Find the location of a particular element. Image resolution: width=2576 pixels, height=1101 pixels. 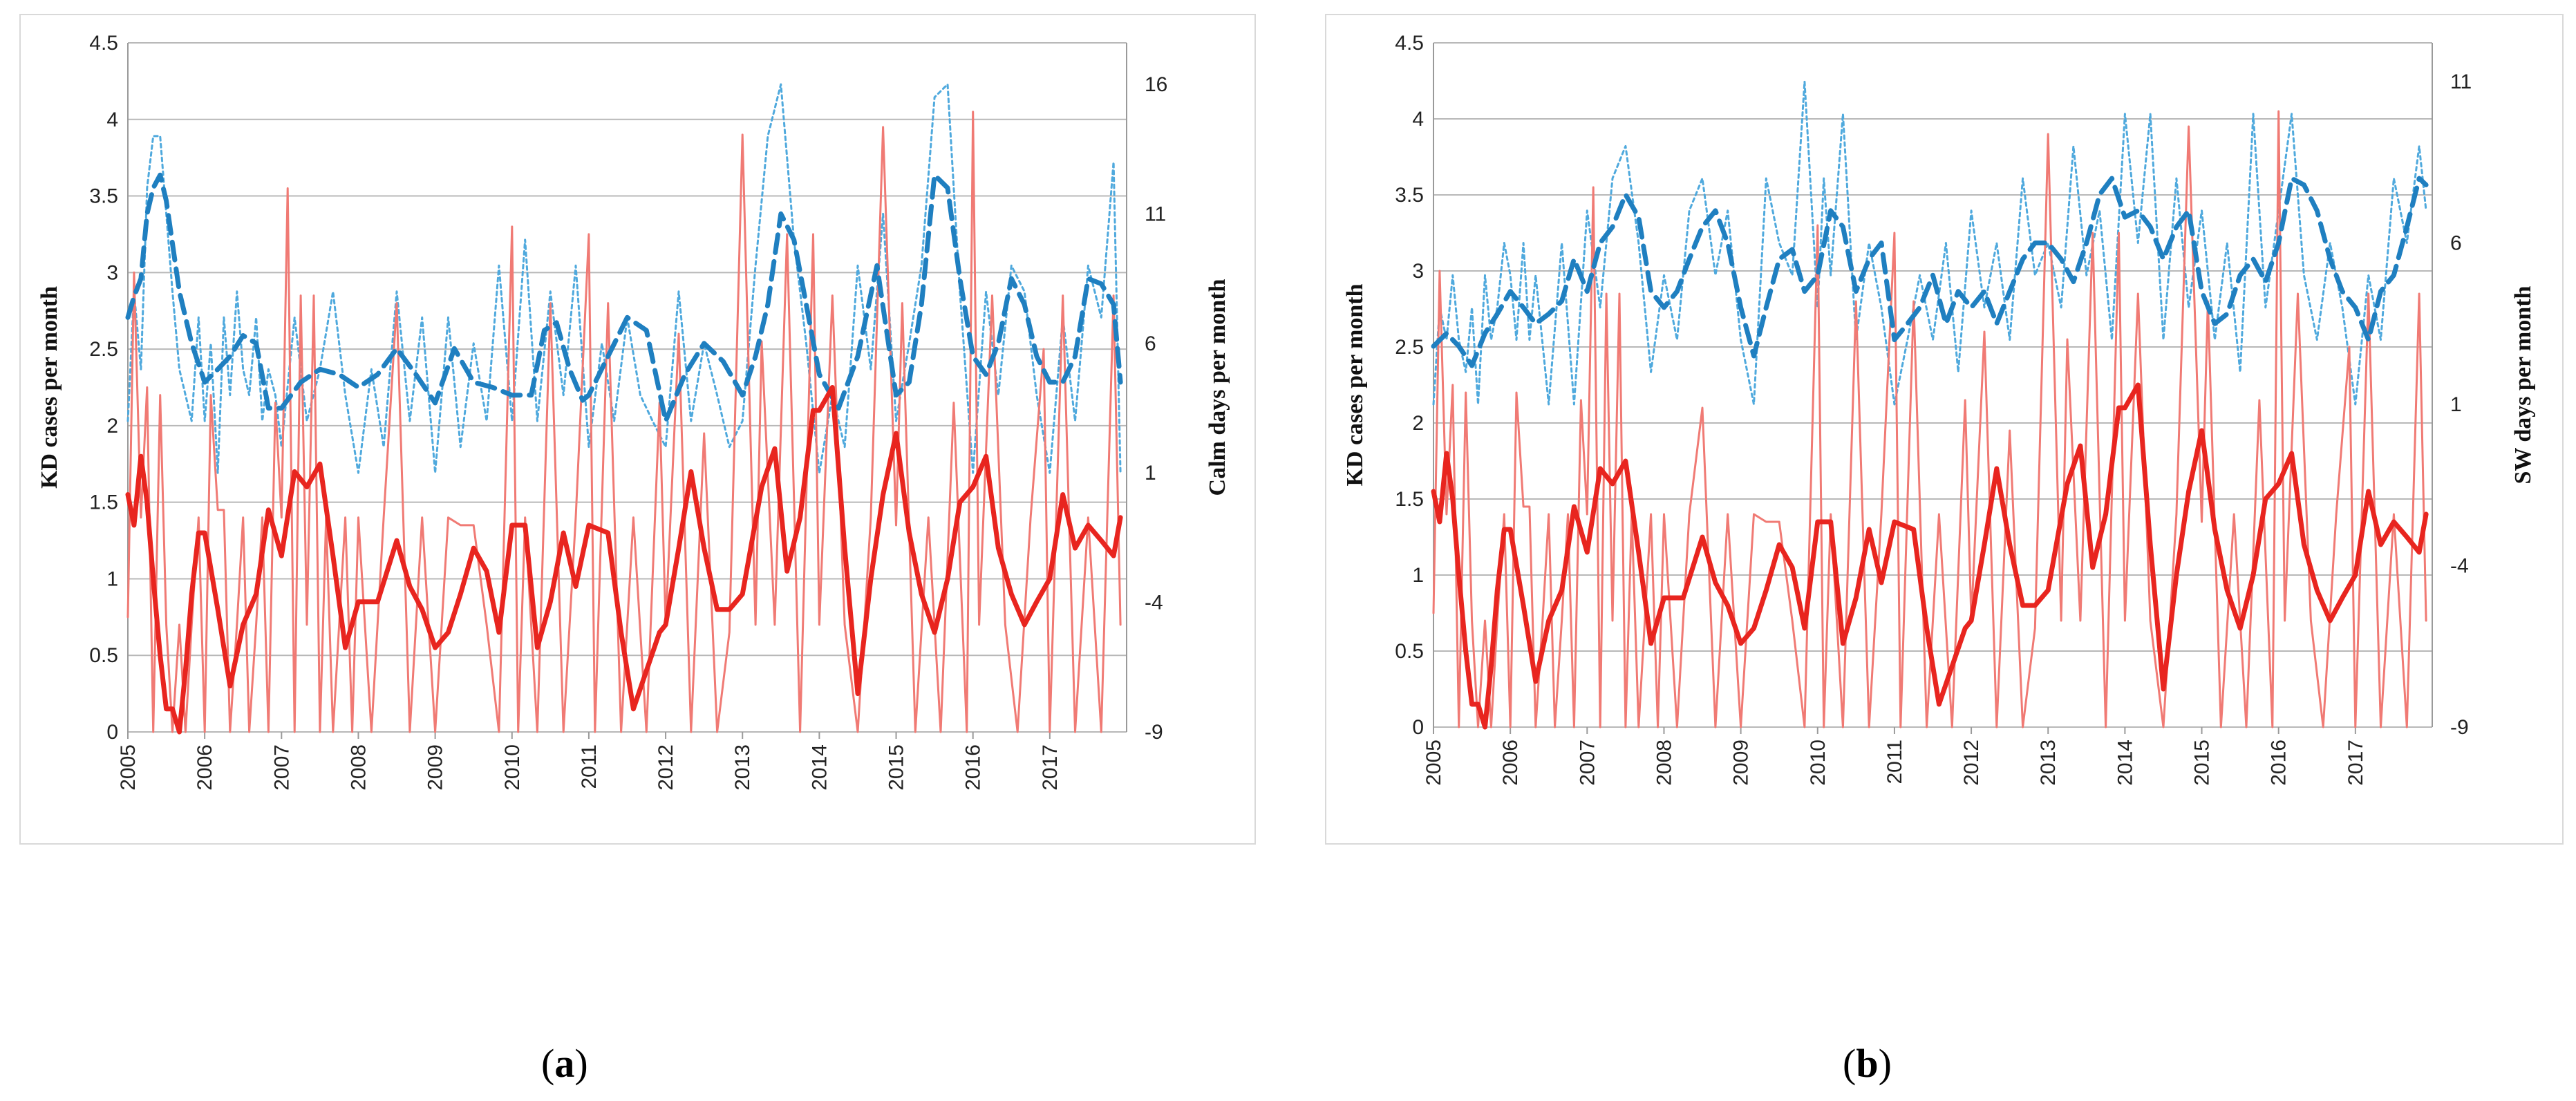

caption-a-close: ) is located at coordinates (581, 1063).